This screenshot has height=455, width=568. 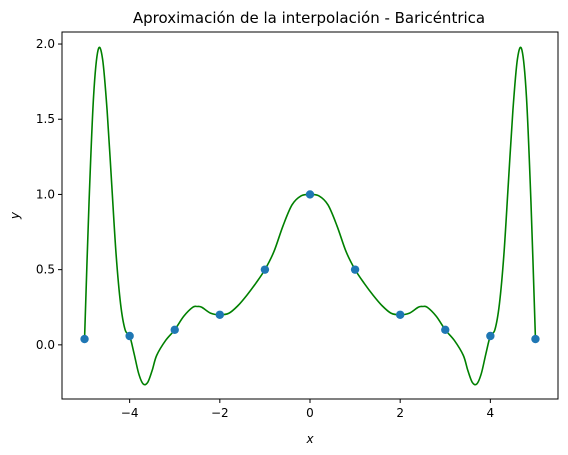 I want to click on y-tick-label: 0.5, so click(x=45, y=270).